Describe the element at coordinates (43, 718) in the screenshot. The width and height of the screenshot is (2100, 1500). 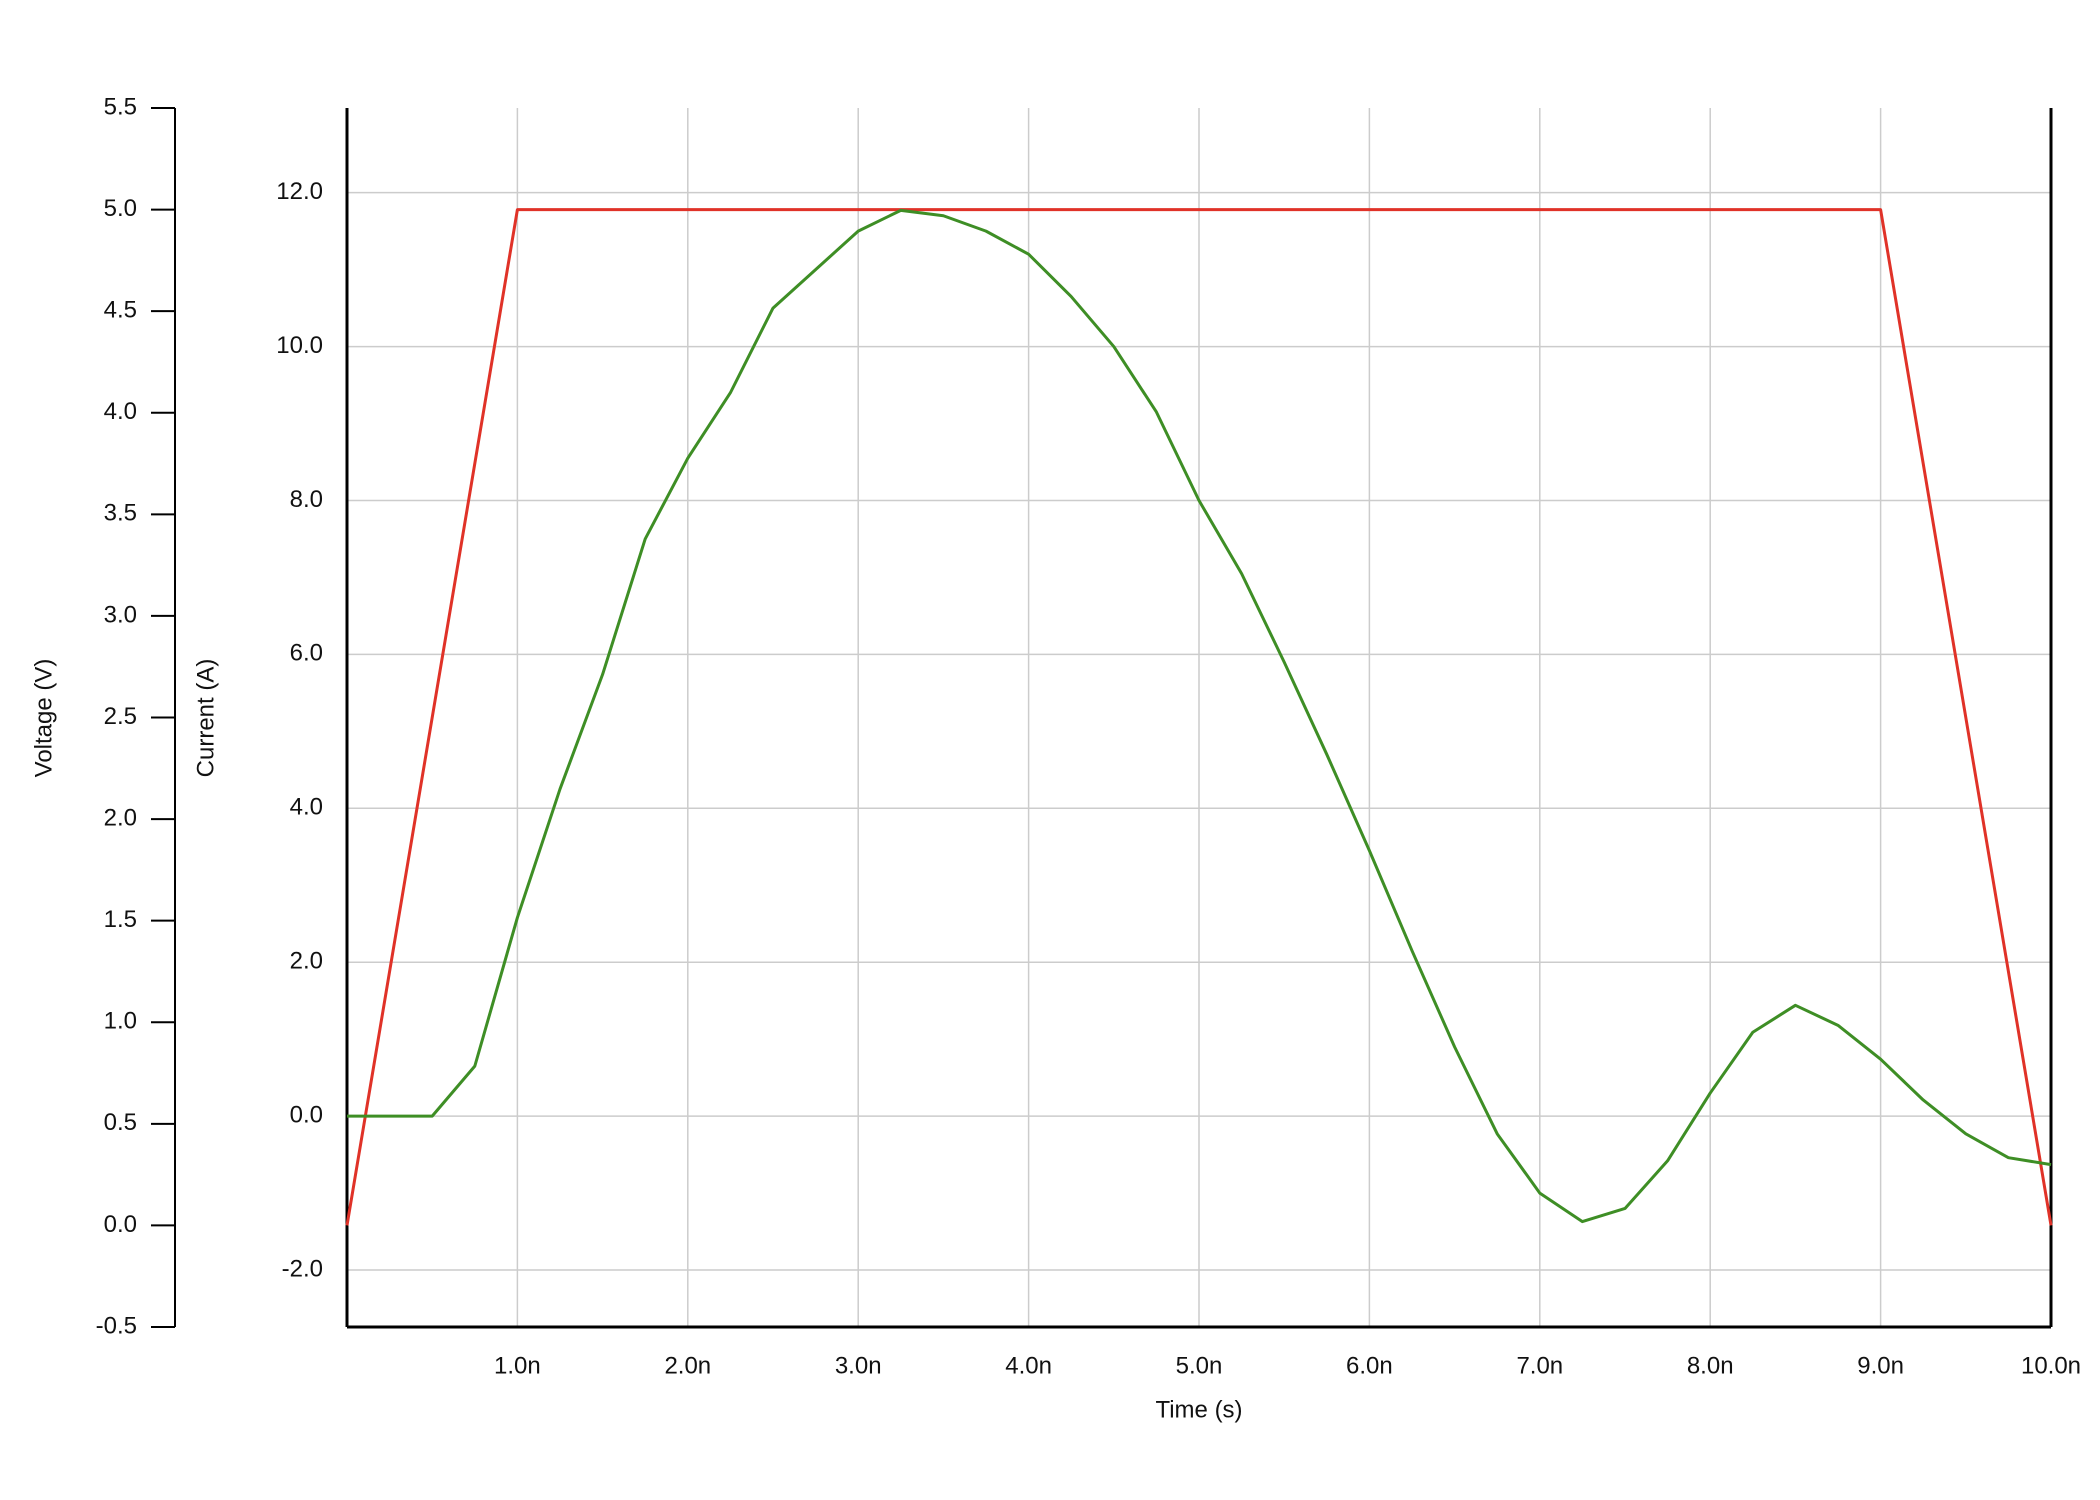
I see `y2-axis-label: Voltage (V)` at that location.